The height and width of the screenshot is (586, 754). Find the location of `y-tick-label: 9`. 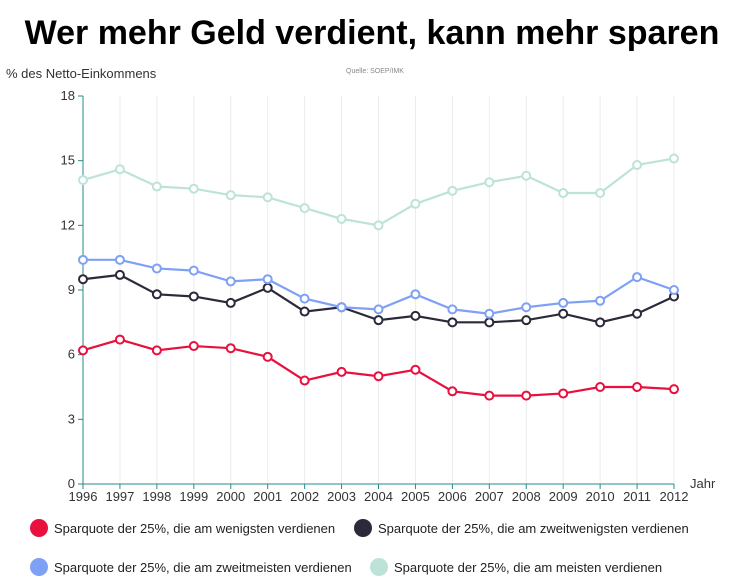

y-tick-label: 9 is located at coordinates (71, 289).